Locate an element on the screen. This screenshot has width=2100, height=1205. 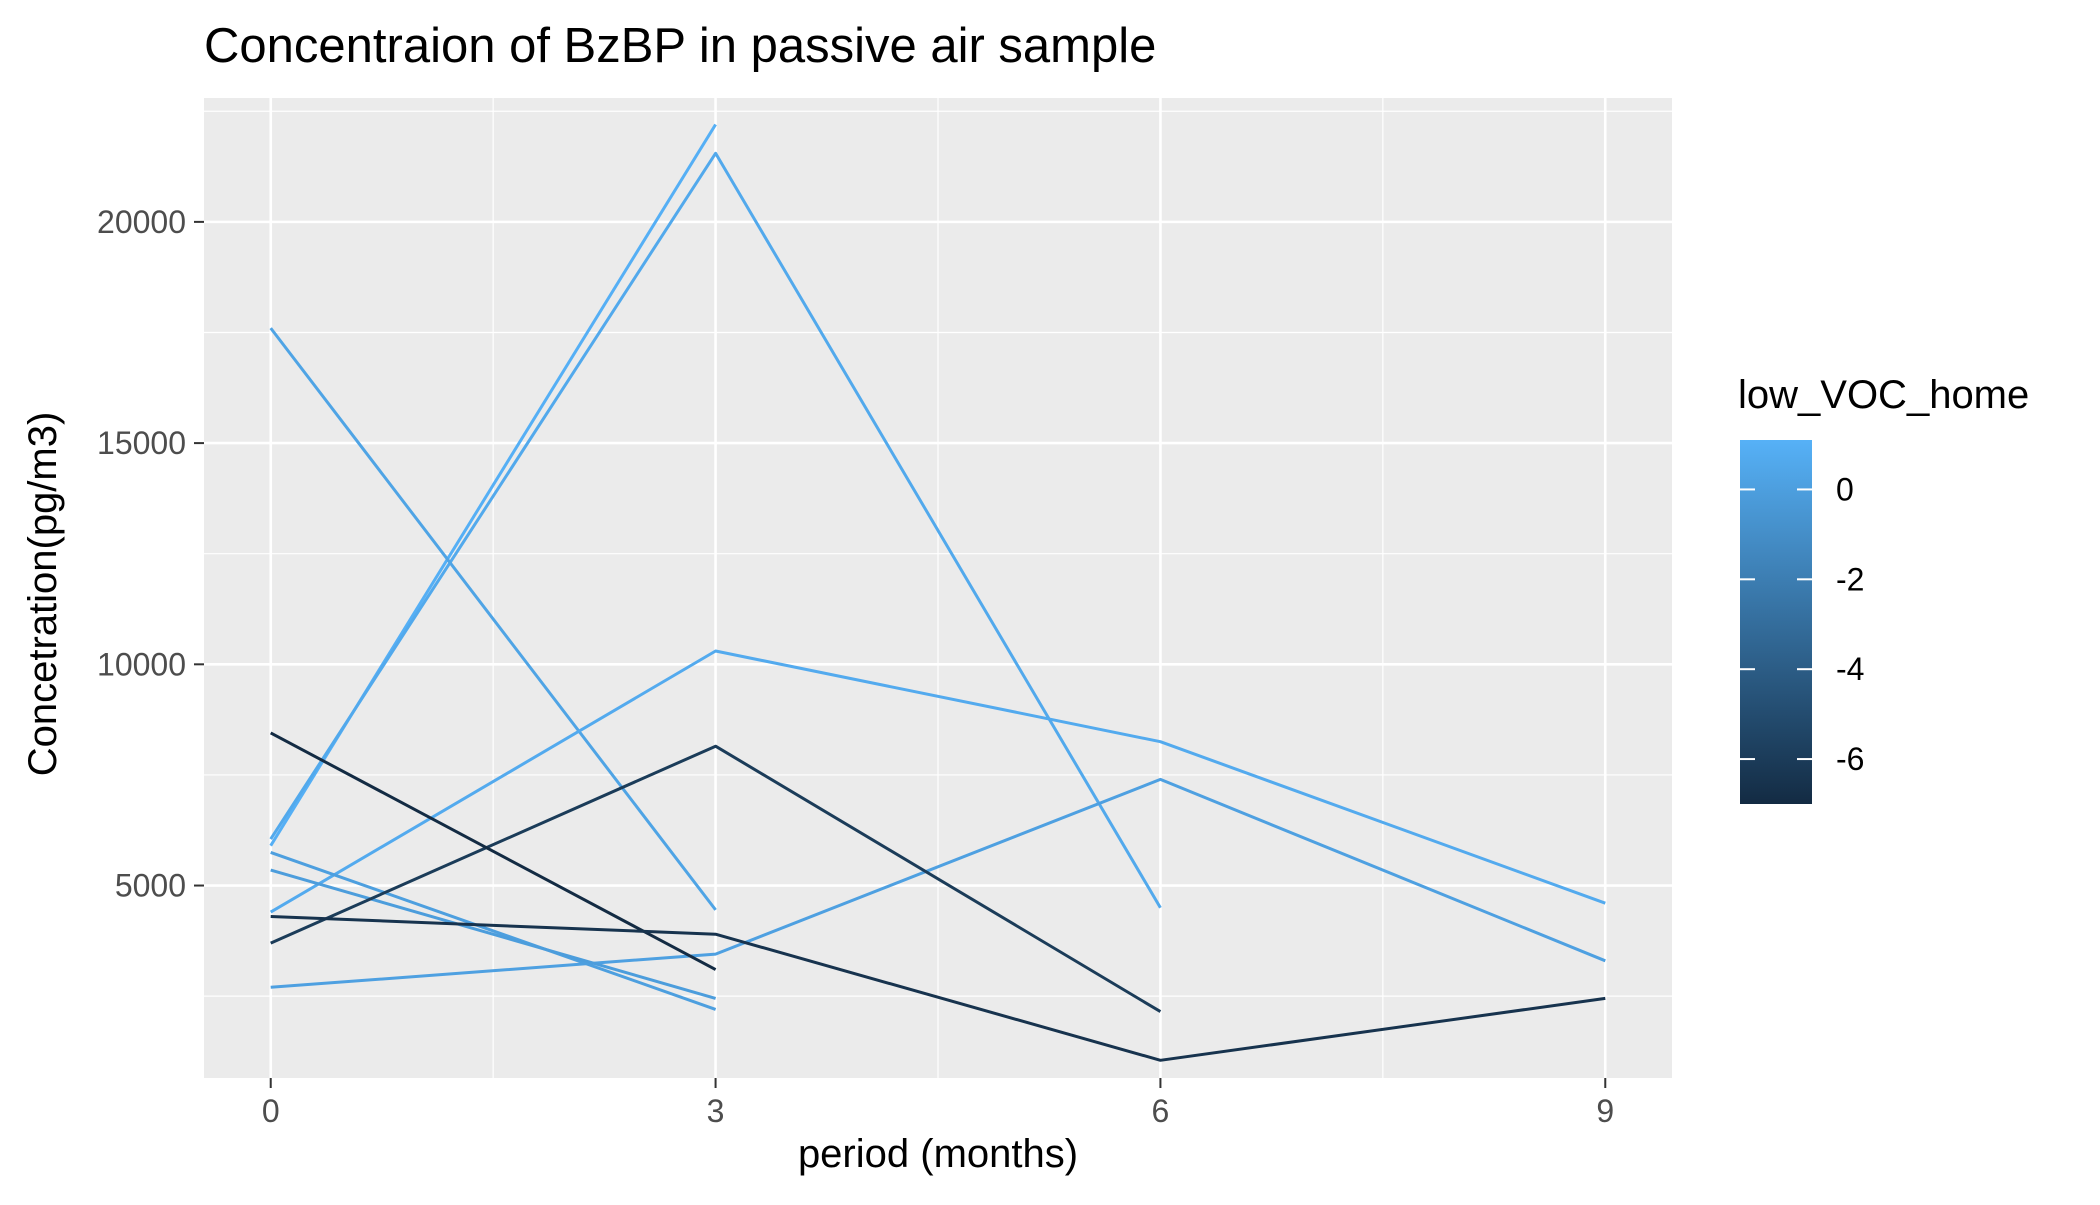
colorbar-tick-label: -6 is located at coordinates (1850, 759).